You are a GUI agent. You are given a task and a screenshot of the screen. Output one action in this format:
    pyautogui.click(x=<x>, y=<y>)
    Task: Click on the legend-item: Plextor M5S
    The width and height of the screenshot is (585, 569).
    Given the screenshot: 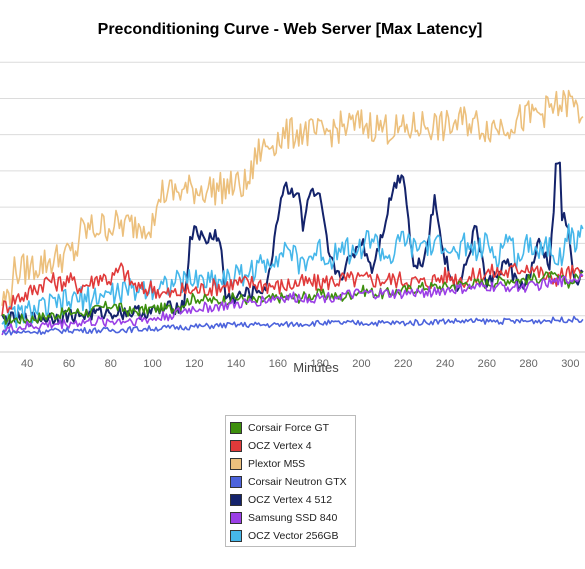 What is the action you would take?
    pyautogui.click(x=290, y=464)
    